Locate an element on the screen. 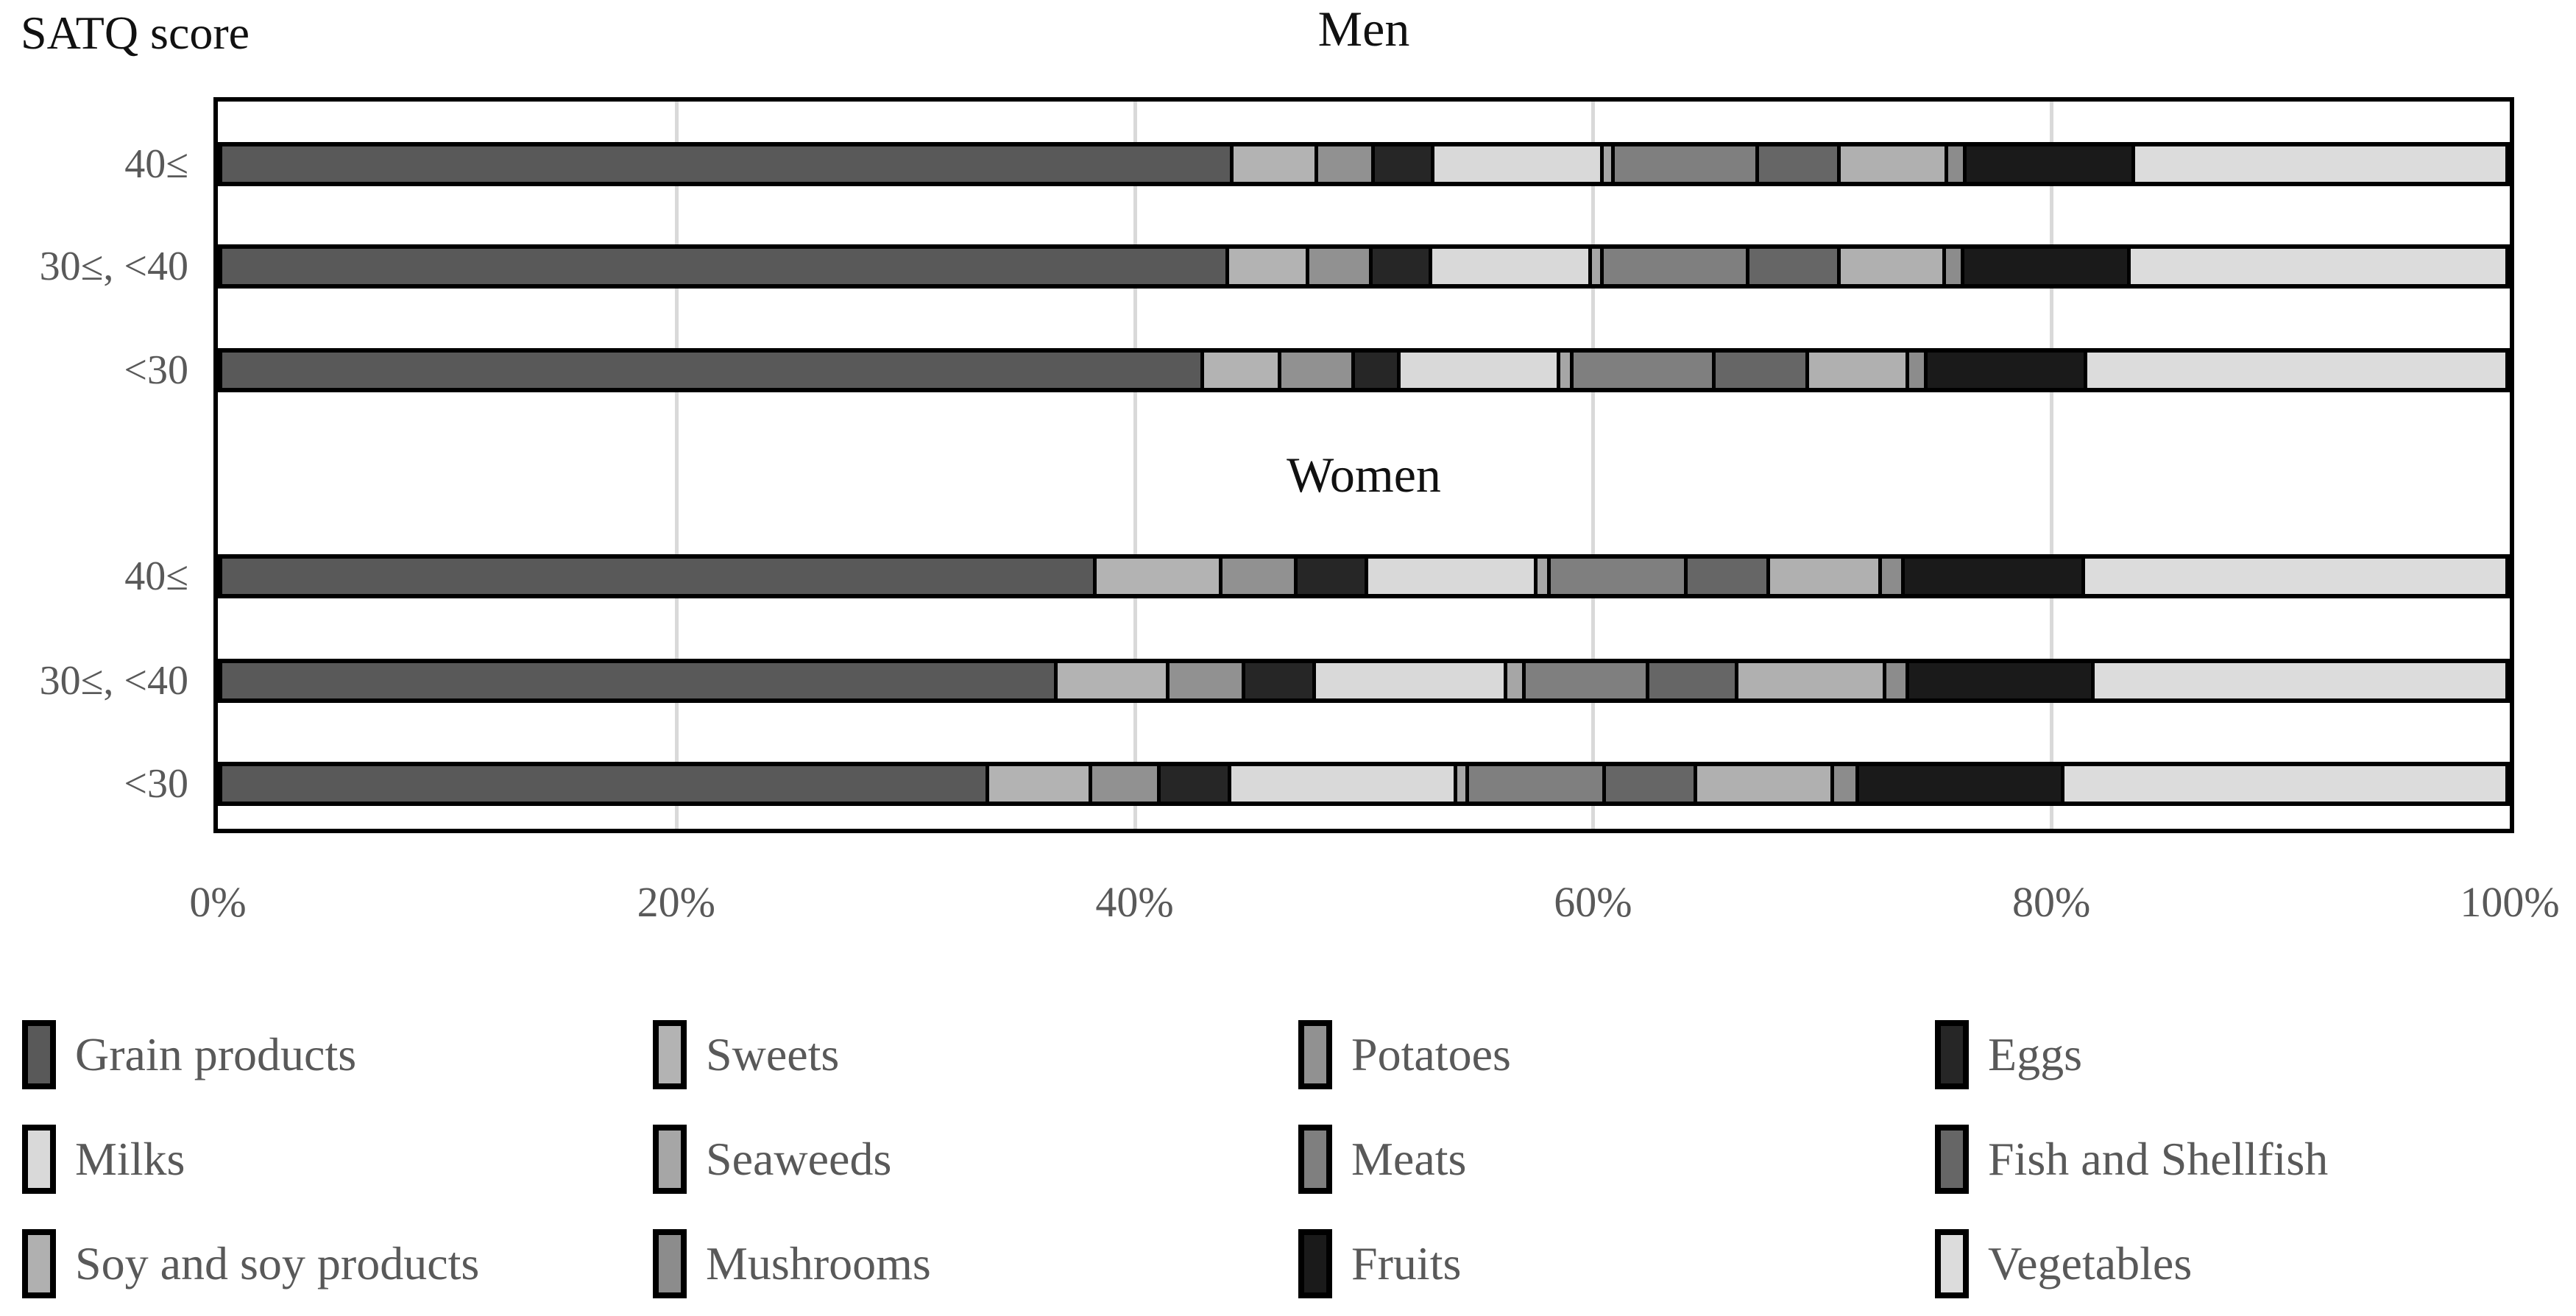  legend-label-fruits: Fruits is located at coordinates (1406, 1263).